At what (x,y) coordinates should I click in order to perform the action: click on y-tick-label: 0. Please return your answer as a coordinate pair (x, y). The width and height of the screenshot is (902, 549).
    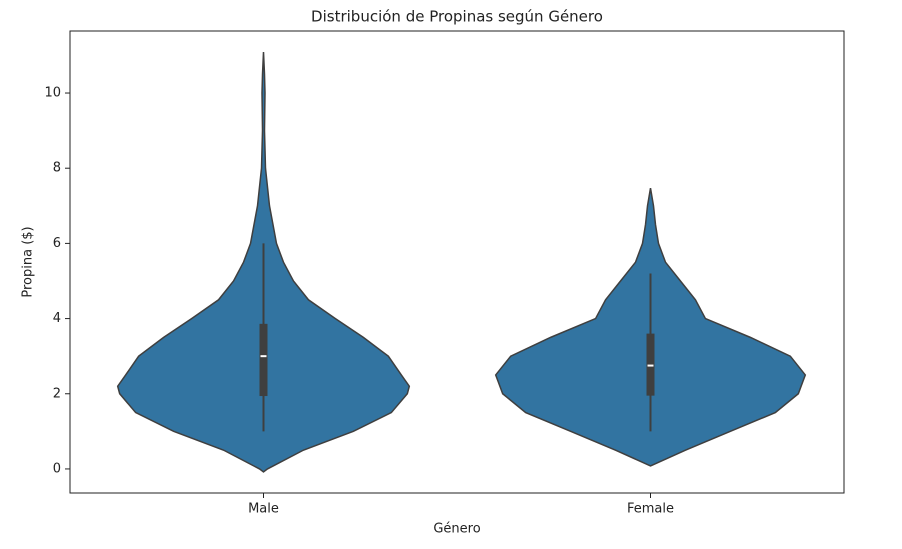
    Looking at the image, I should click on (57, 468).